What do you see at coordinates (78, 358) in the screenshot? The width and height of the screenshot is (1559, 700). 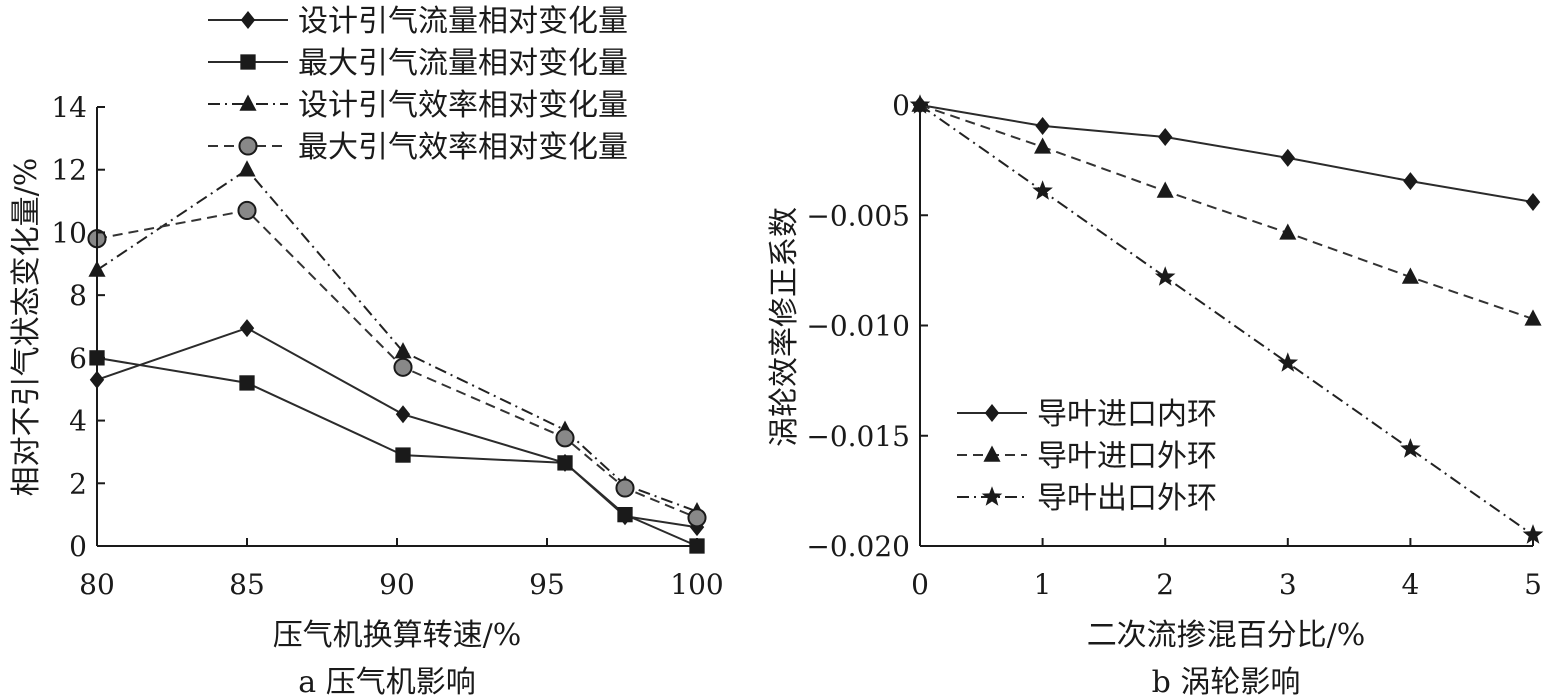 I see `y-tick-label: 6` at bounding box center [78, 358].